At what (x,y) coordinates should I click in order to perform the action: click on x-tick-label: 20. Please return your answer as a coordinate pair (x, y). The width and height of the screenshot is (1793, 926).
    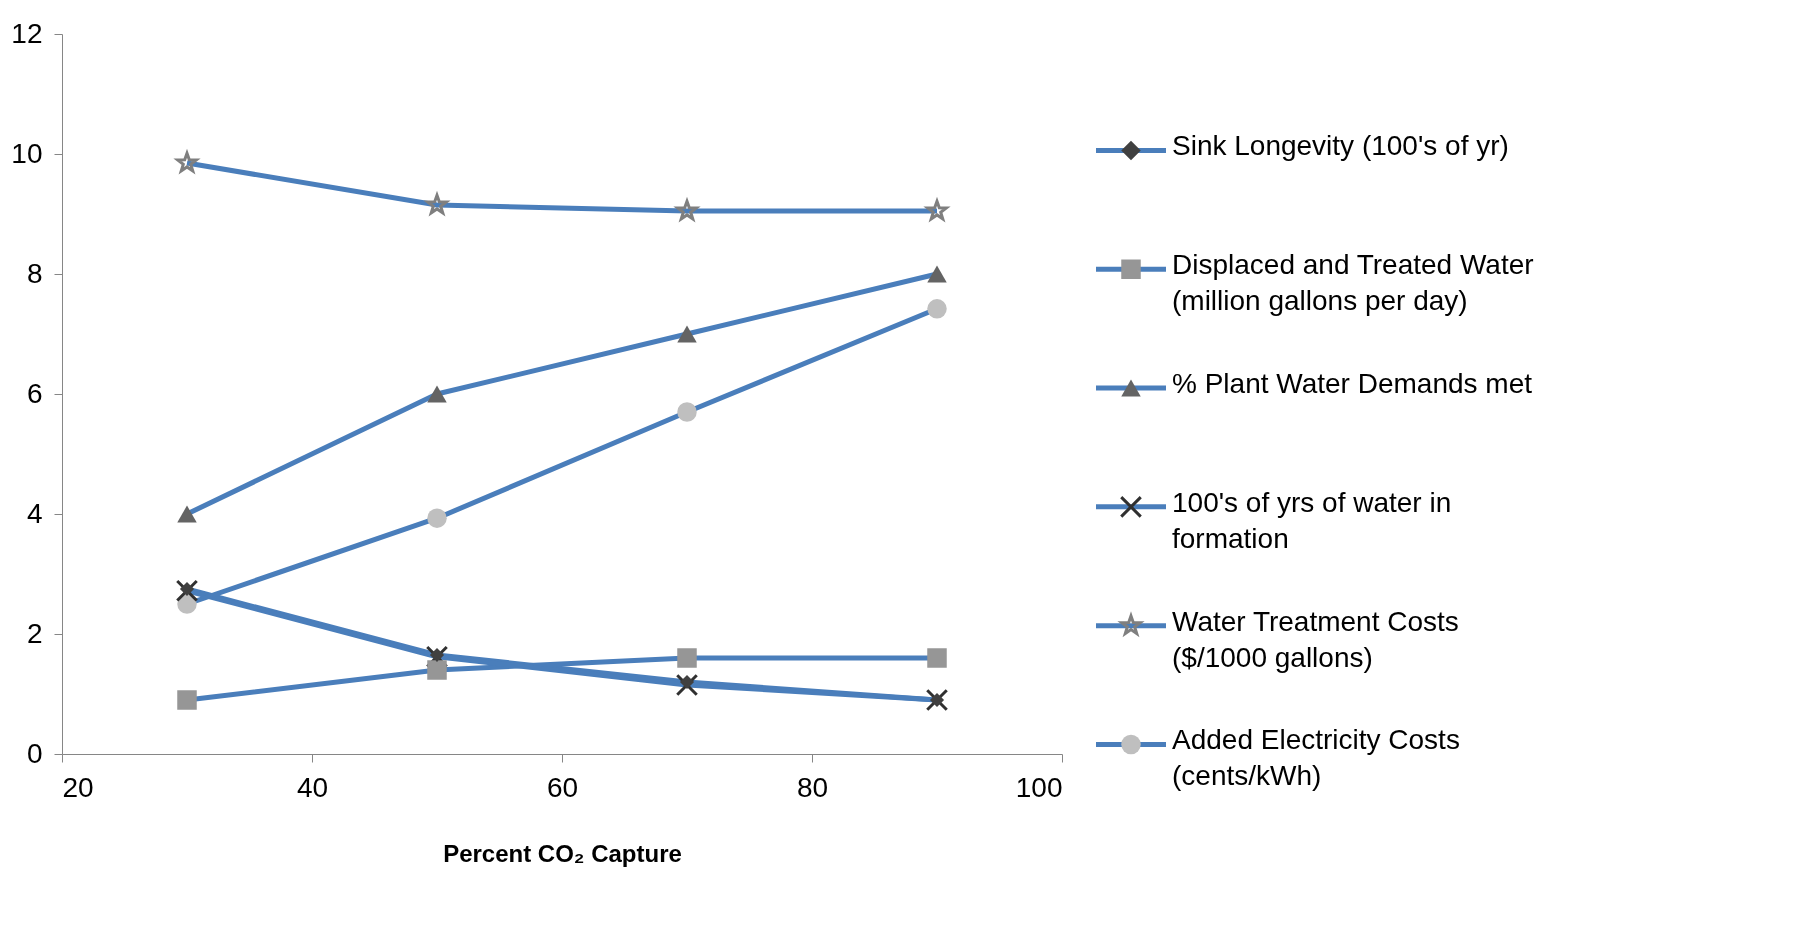
    Looking at the image, I should click on (78, 787).